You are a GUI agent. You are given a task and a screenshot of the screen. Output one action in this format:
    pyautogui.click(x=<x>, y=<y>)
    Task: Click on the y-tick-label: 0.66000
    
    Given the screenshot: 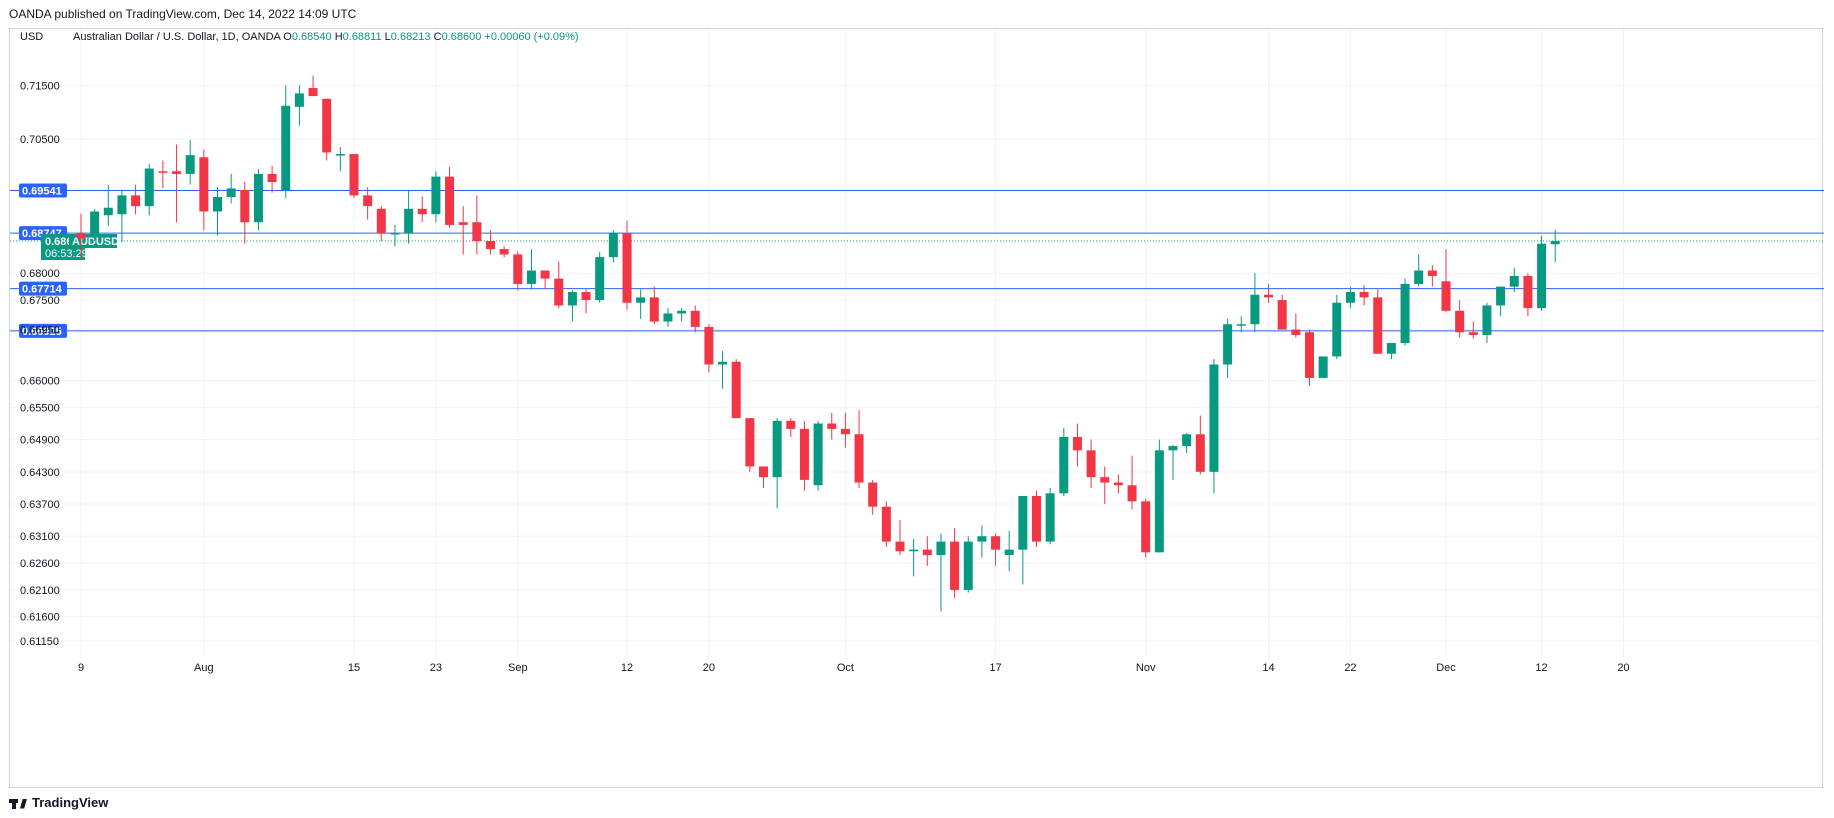 What is the action you would take?
    pyautogui.click(x=40, y=382)
    